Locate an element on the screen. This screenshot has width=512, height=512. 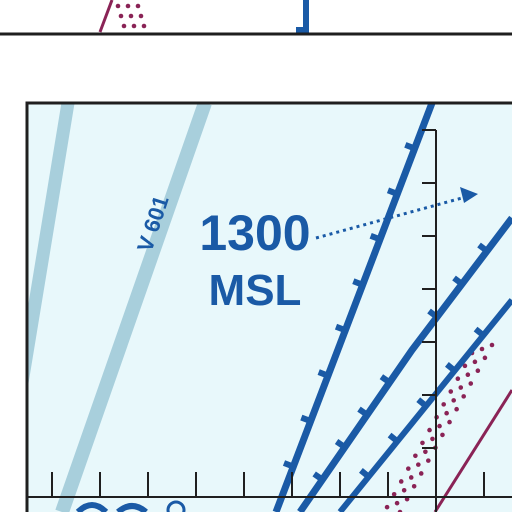
altitude-unit-label: MSL is located at coordinates (255, 290).